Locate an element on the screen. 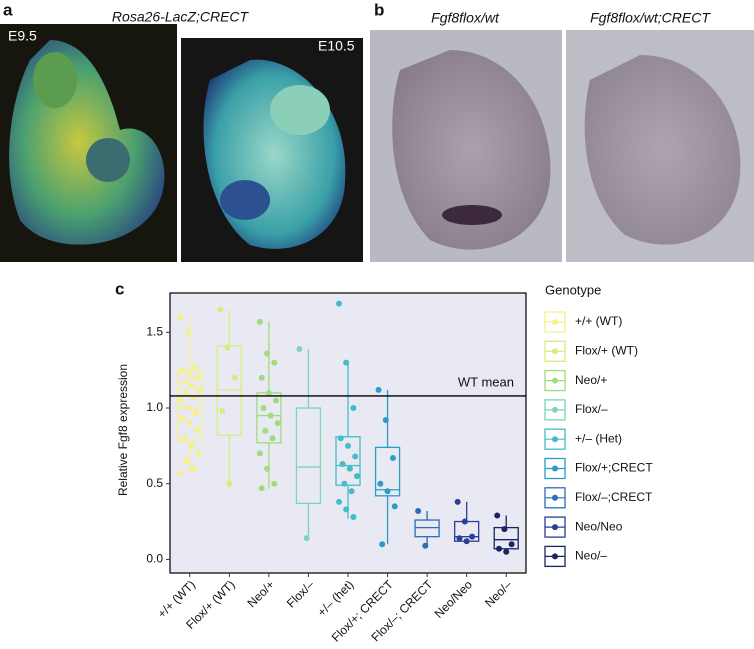 The height and width of the screenshot is (649, 754). legend-label: Flox/+;CRECT is located at coordinates (614, 468).